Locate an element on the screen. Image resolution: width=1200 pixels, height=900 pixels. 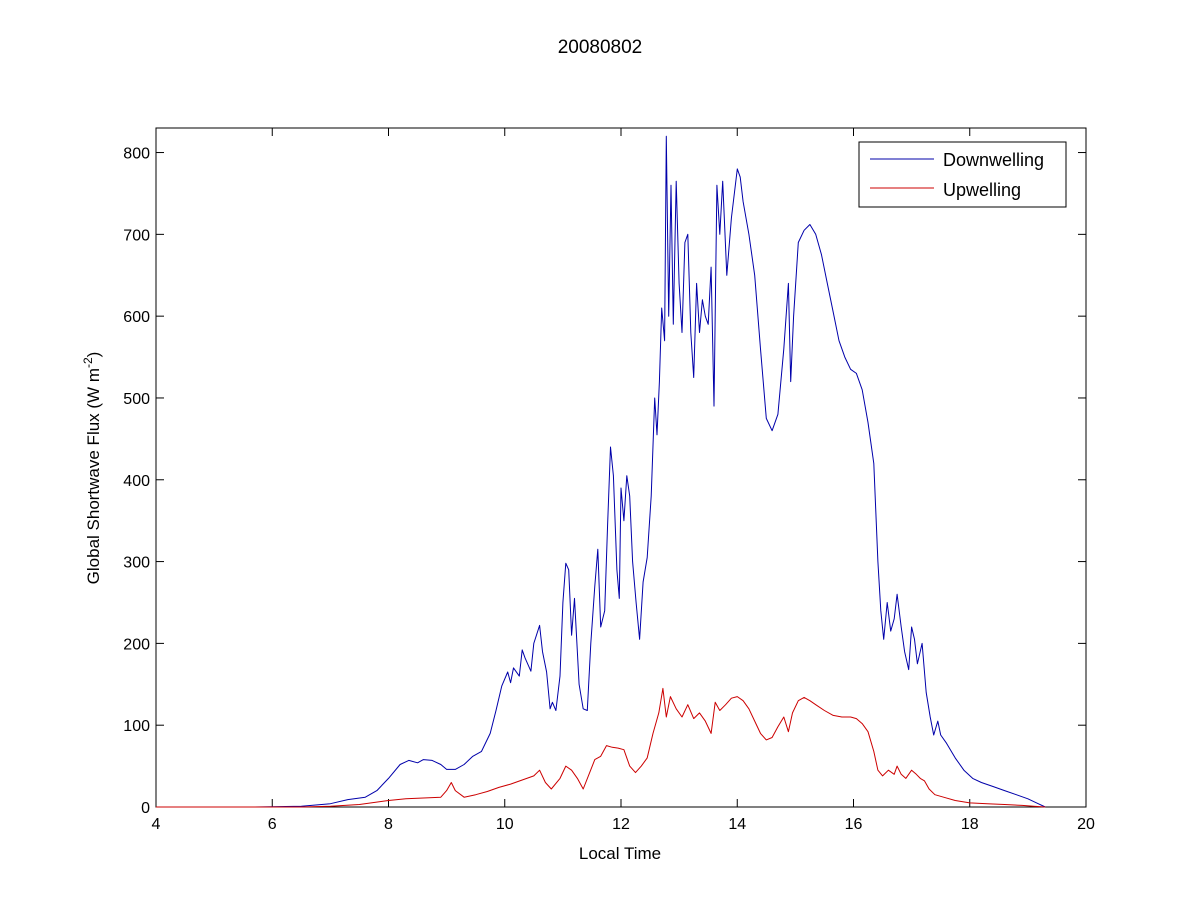
y-axis-label-main: Global Shortwave Flux (W m is located at coordinates (93, 476).